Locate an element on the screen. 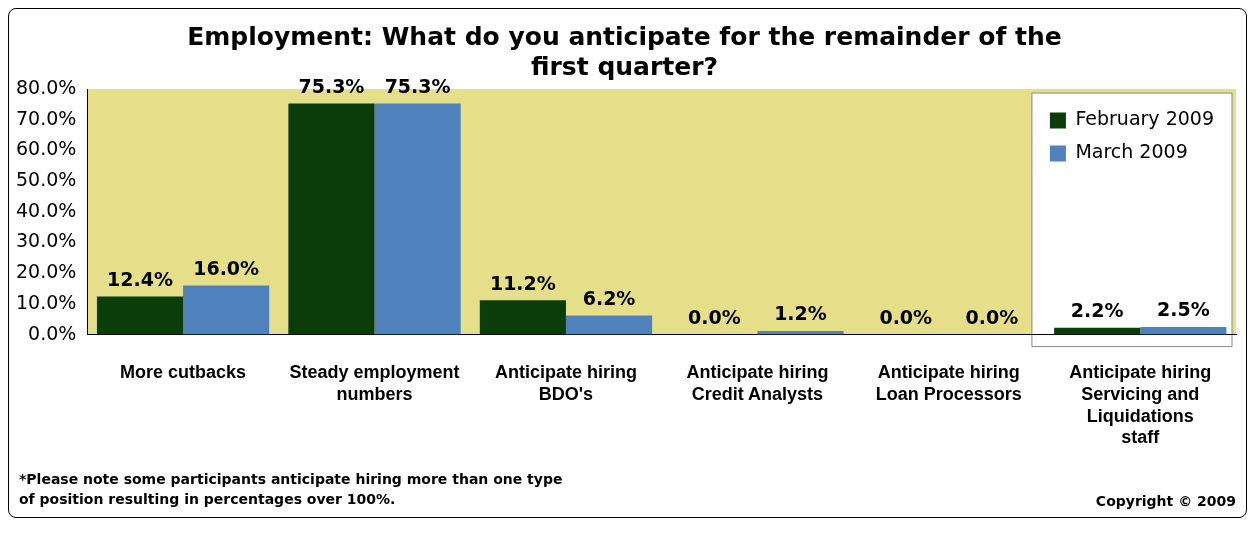  y-tick-label: 40.0% is located at coordinates (46, 209).